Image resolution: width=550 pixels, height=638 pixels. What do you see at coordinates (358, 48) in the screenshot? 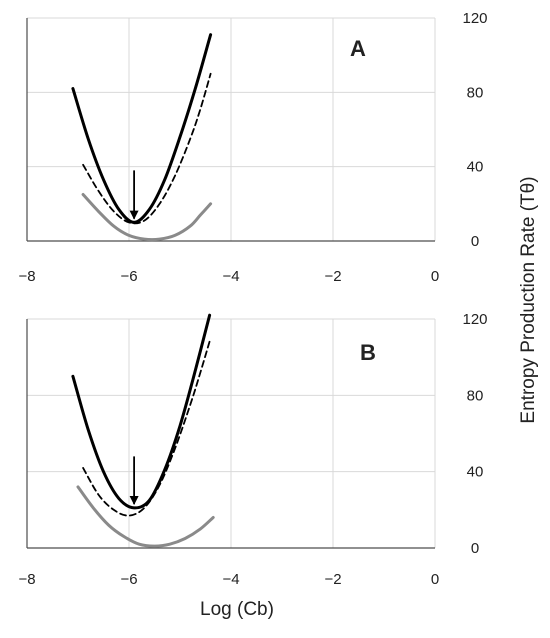
I see `panel-label: A` at bounding box center [358, 48].